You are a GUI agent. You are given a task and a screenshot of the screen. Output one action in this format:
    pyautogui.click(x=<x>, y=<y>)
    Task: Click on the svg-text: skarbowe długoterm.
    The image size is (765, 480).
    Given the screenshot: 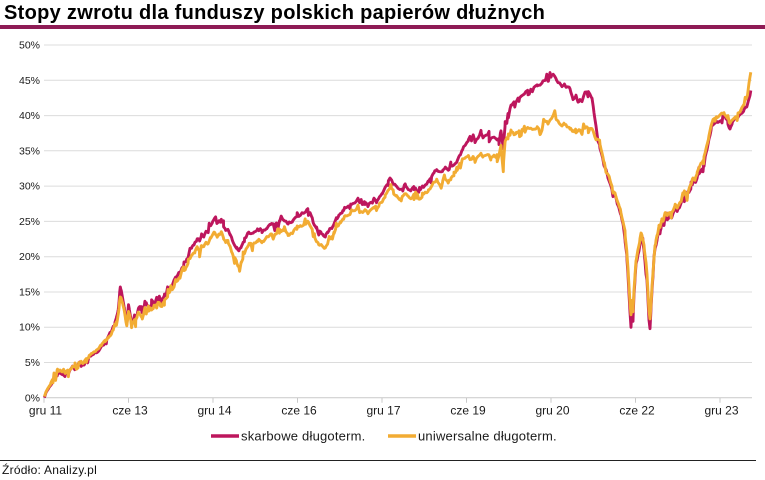 What is the action you would take?
    pyautogui.click(x=303, y=436)
    